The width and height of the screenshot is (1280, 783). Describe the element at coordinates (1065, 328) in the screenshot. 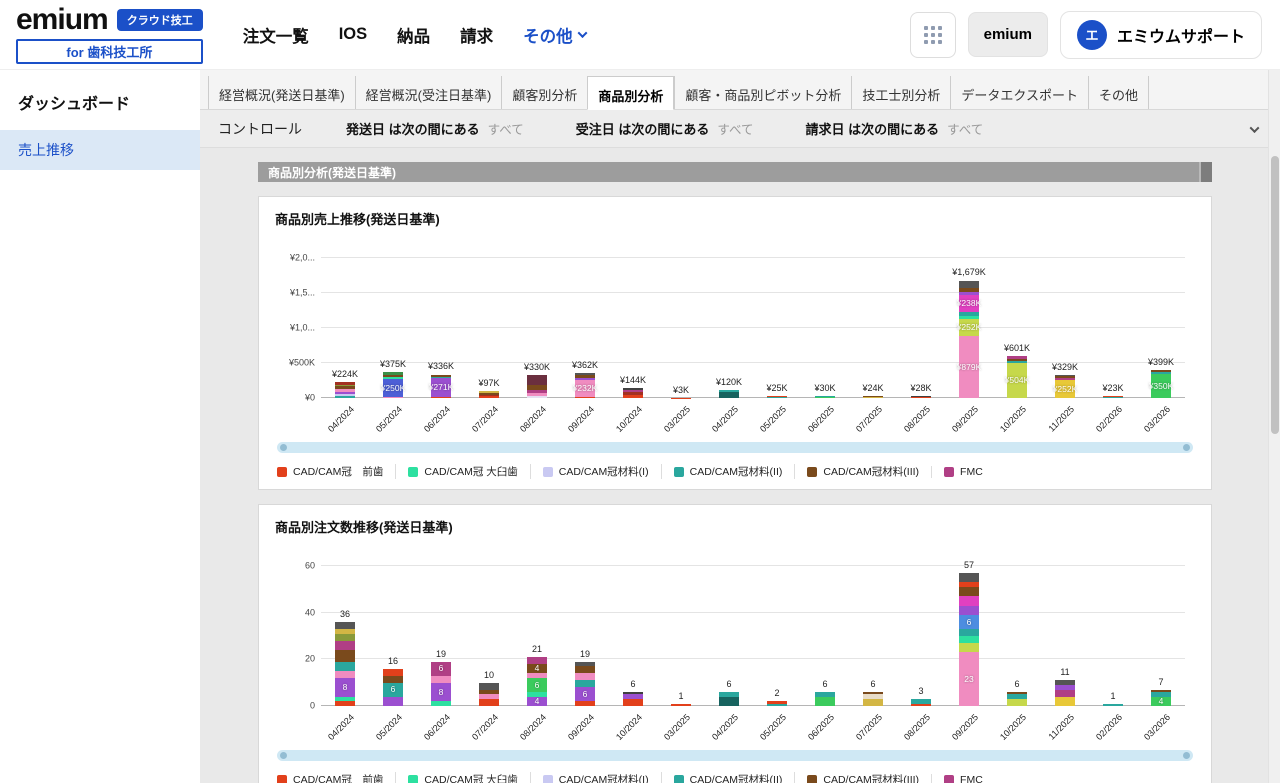

I see `bar-11/2025: ¥329K ¥252K` at that location.